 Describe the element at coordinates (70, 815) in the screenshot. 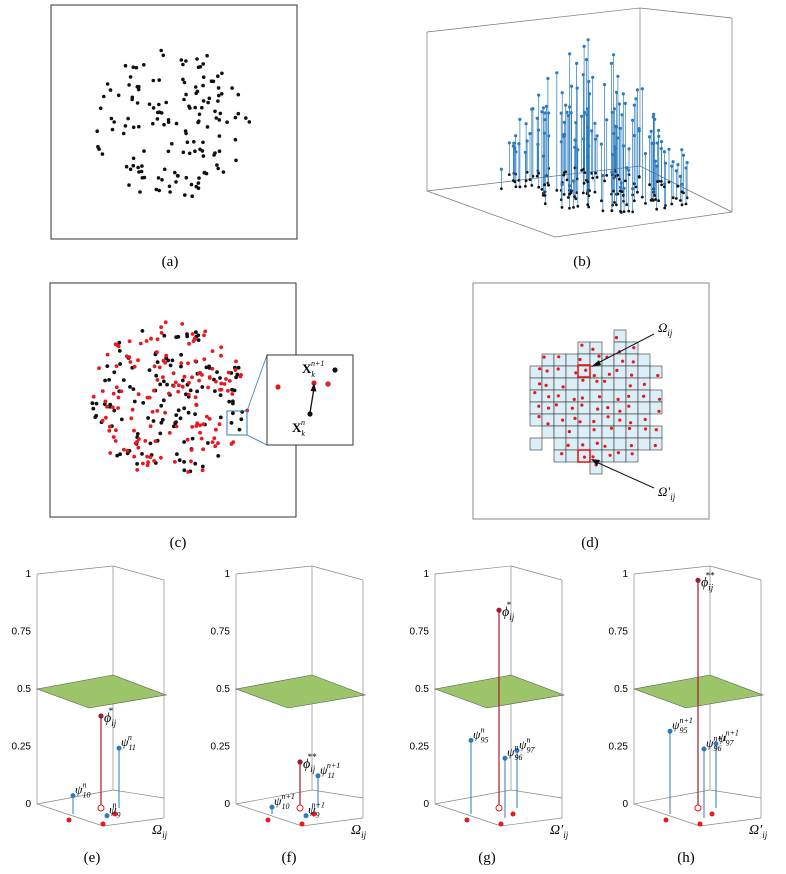

I see `plot-frame-line` at that location.